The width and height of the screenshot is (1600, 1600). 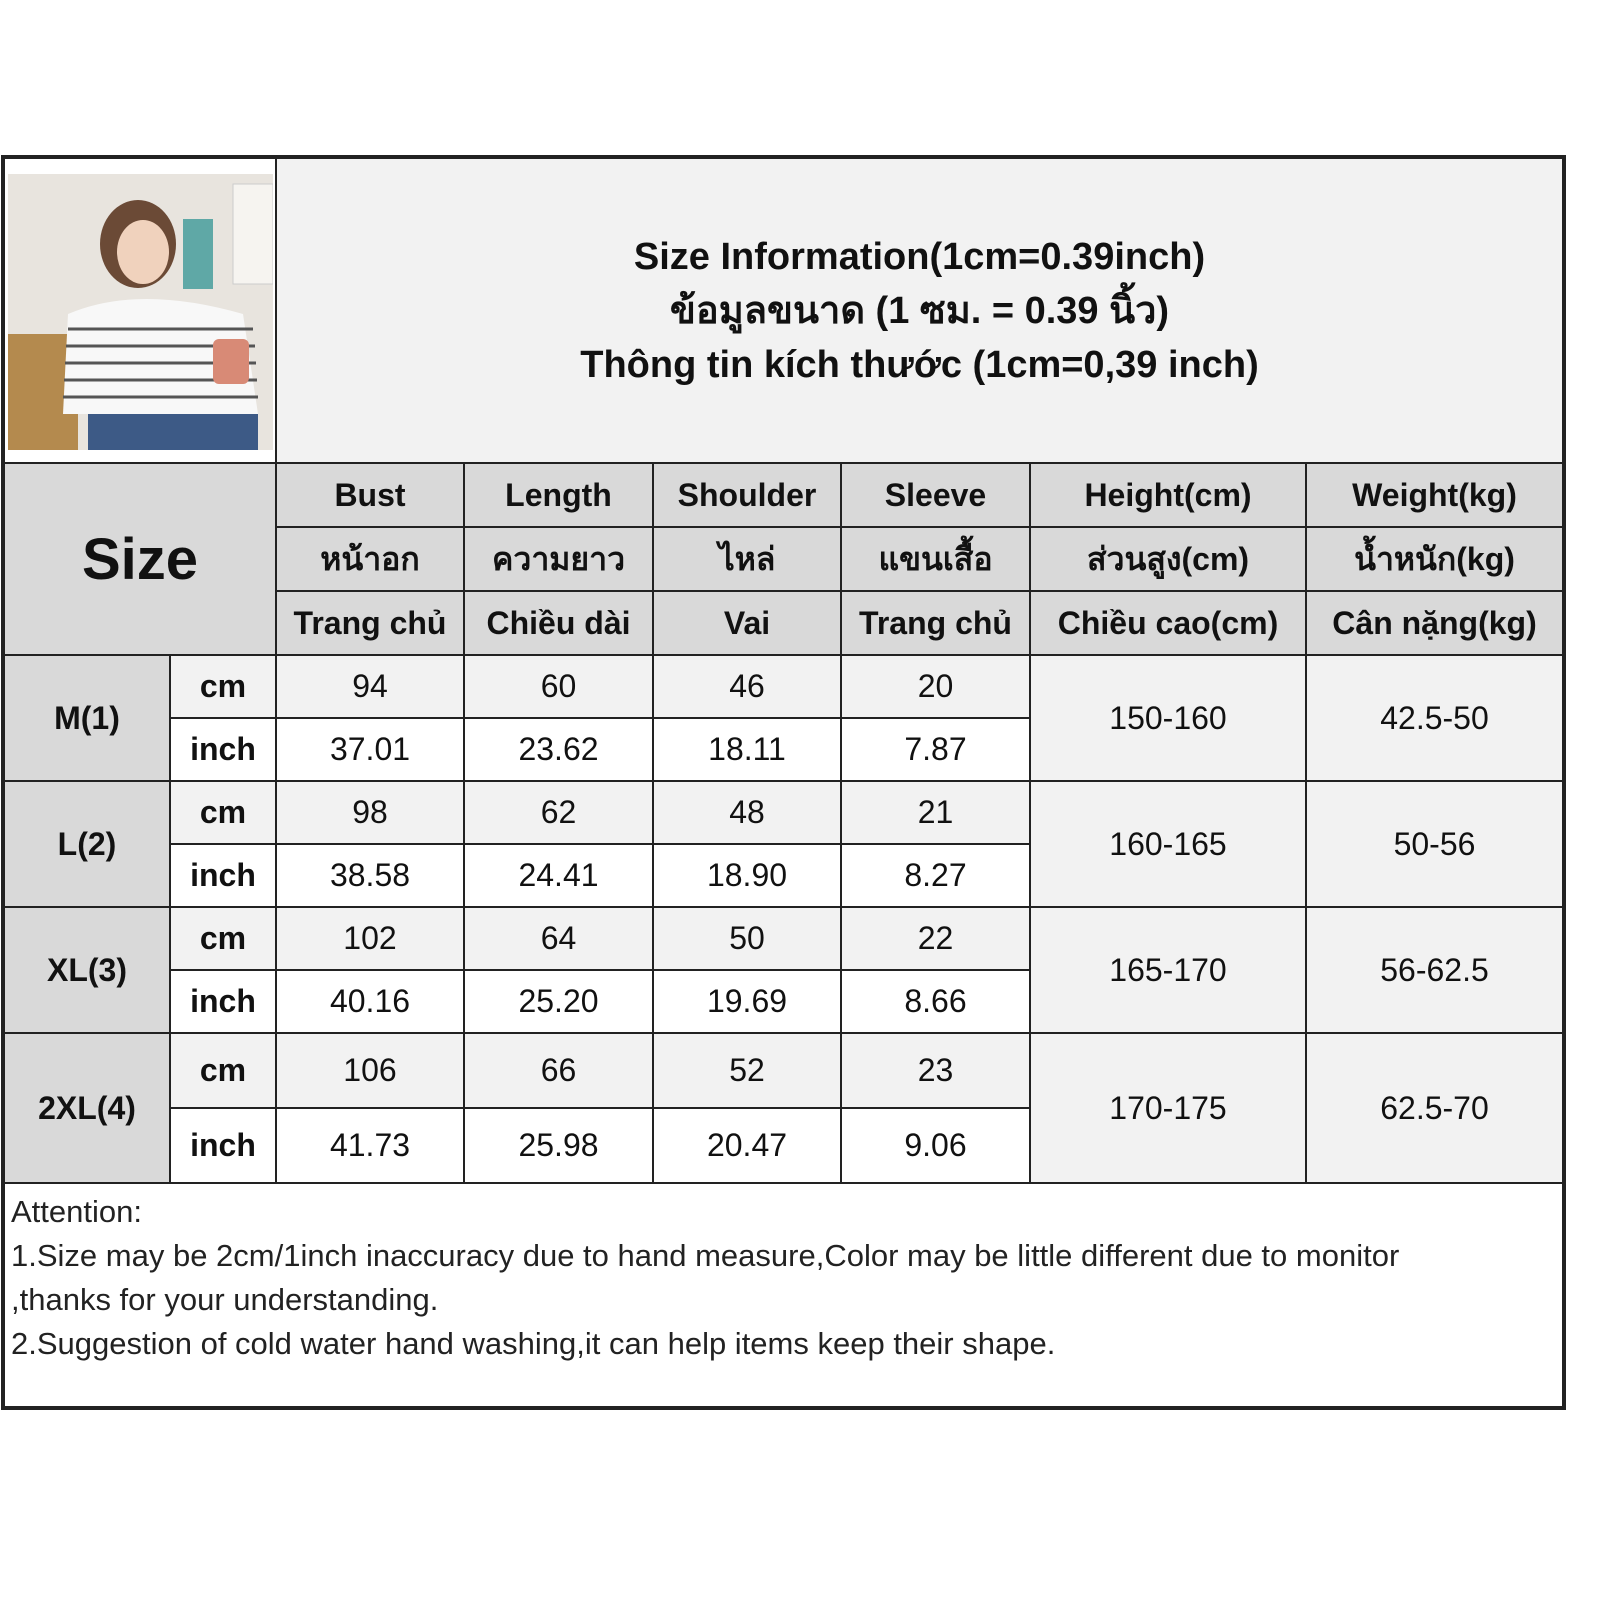 I want to click on measurement-cell: 37.01, so click(x=370, y=749).